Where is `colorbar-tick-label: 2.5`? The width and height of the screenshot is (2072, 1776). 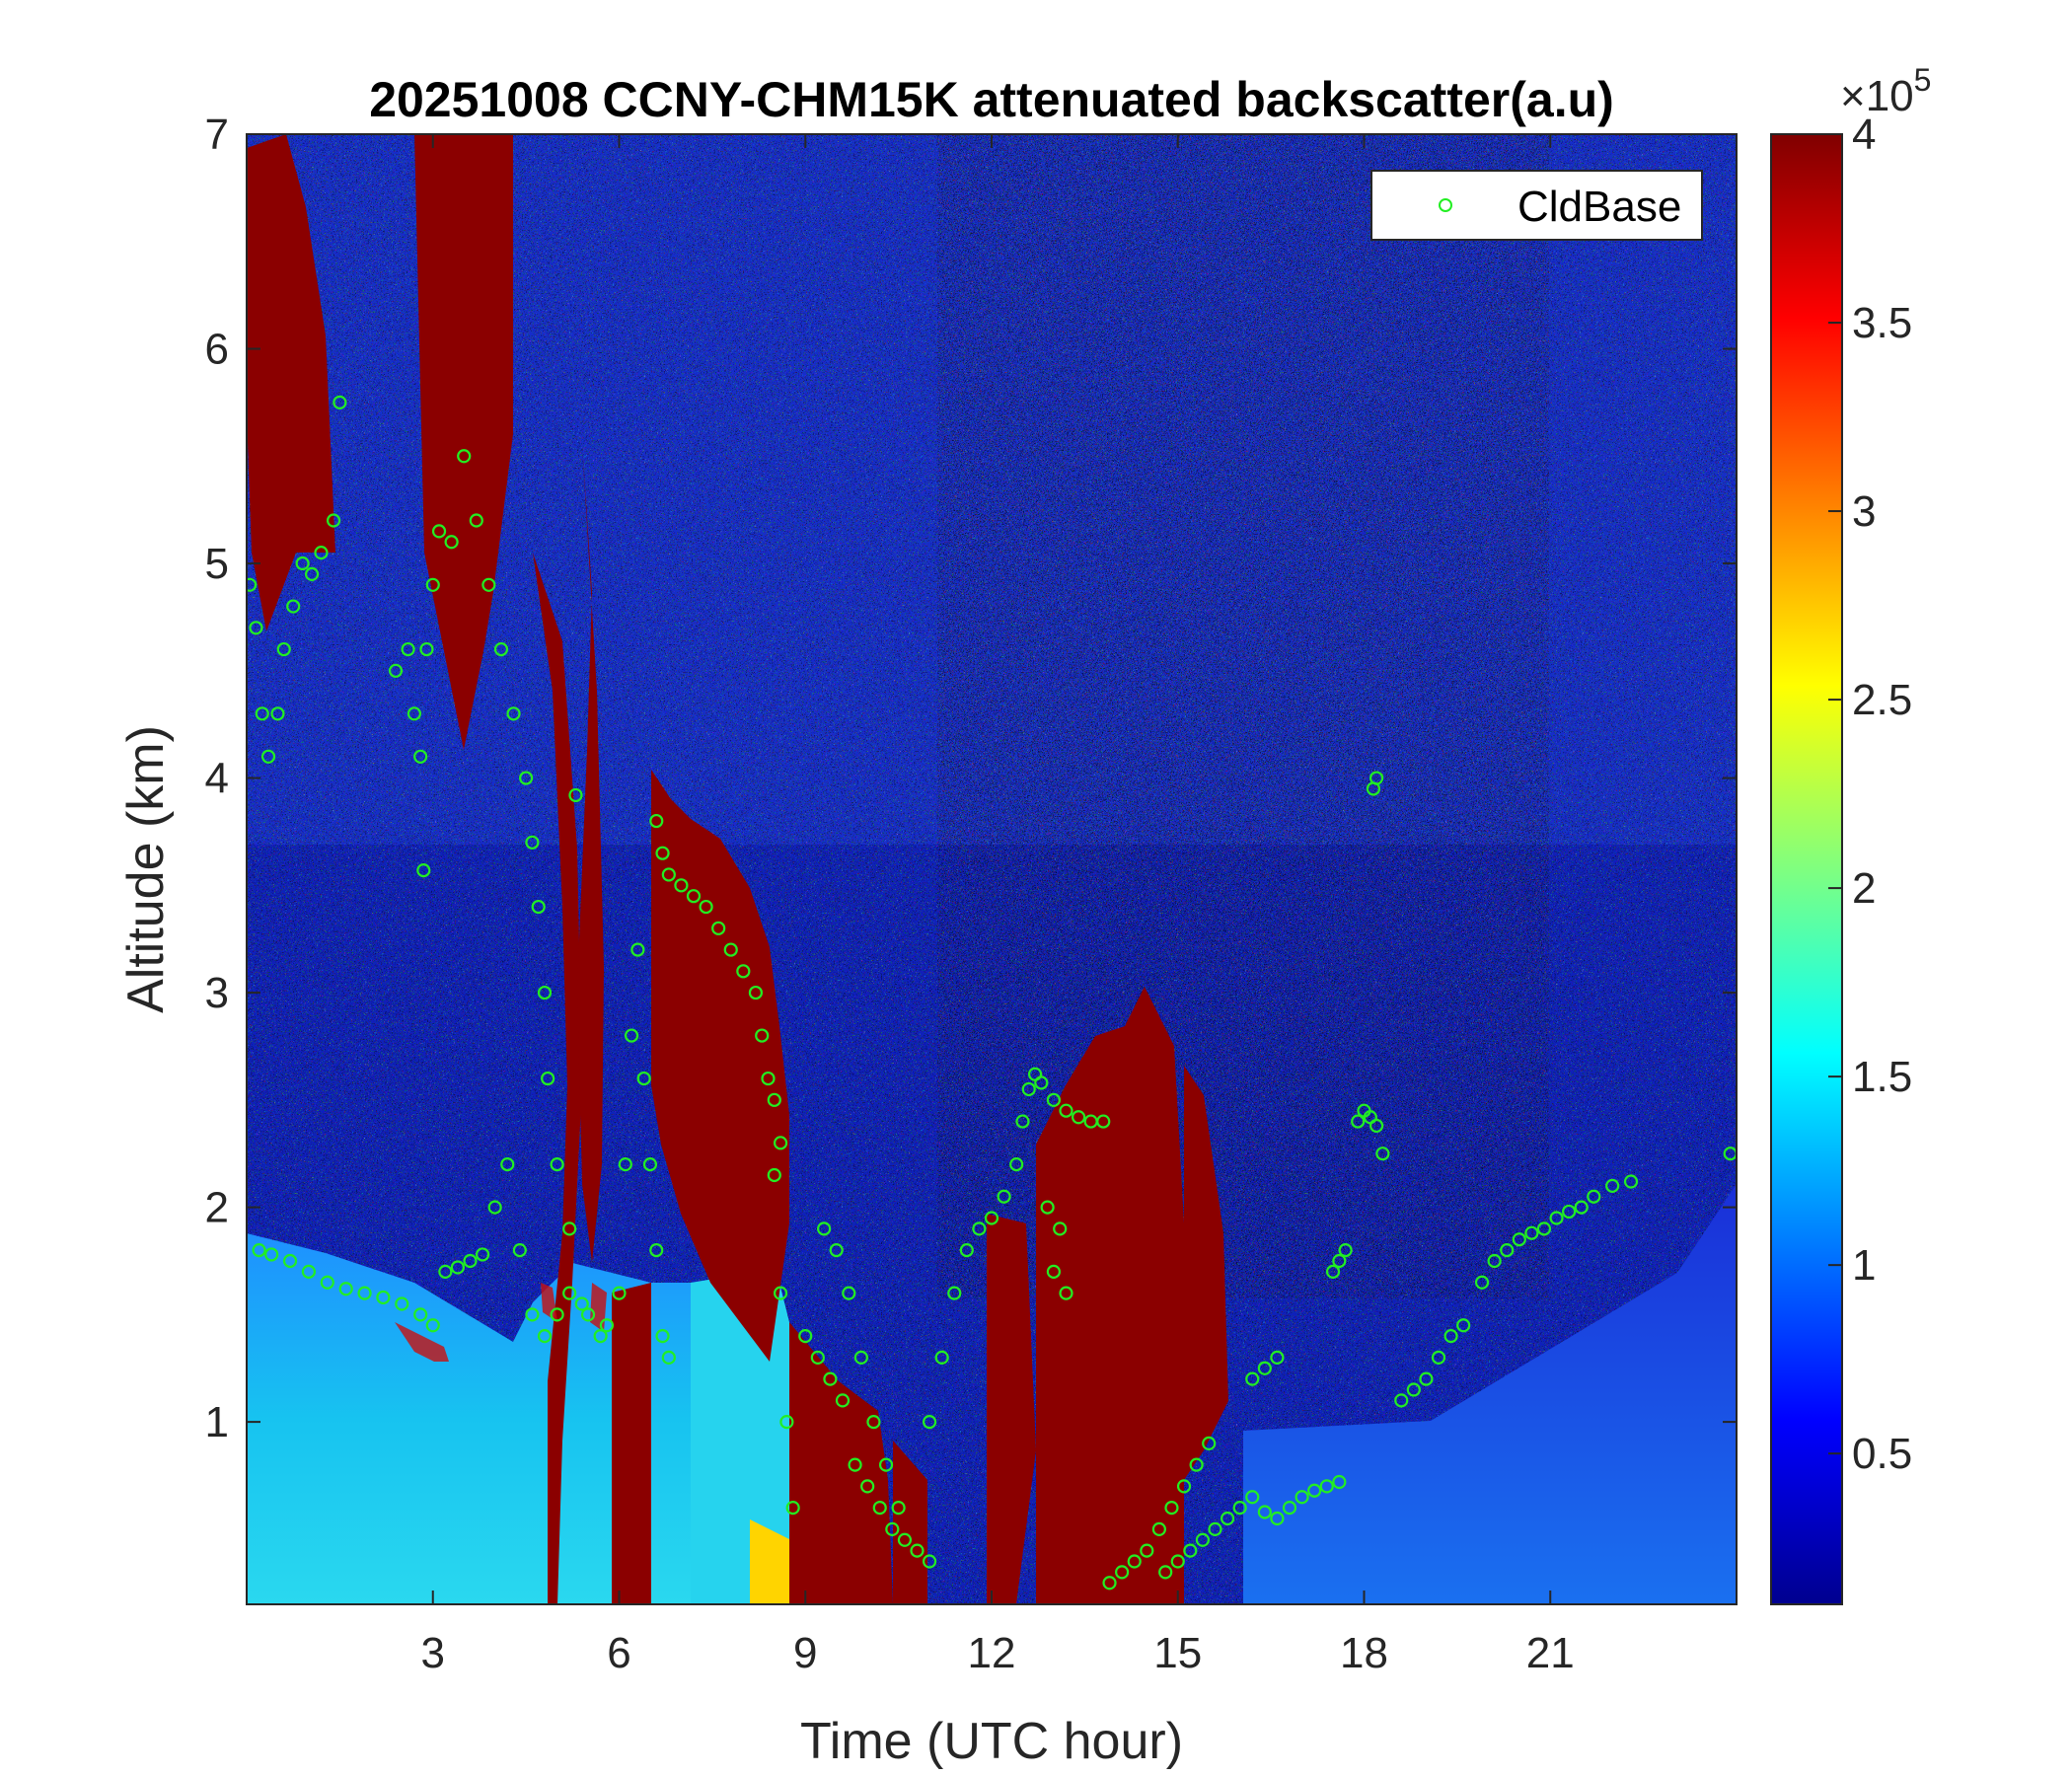
colorbar-tick-label: 2.5 is located at coordinates (1882, 700).